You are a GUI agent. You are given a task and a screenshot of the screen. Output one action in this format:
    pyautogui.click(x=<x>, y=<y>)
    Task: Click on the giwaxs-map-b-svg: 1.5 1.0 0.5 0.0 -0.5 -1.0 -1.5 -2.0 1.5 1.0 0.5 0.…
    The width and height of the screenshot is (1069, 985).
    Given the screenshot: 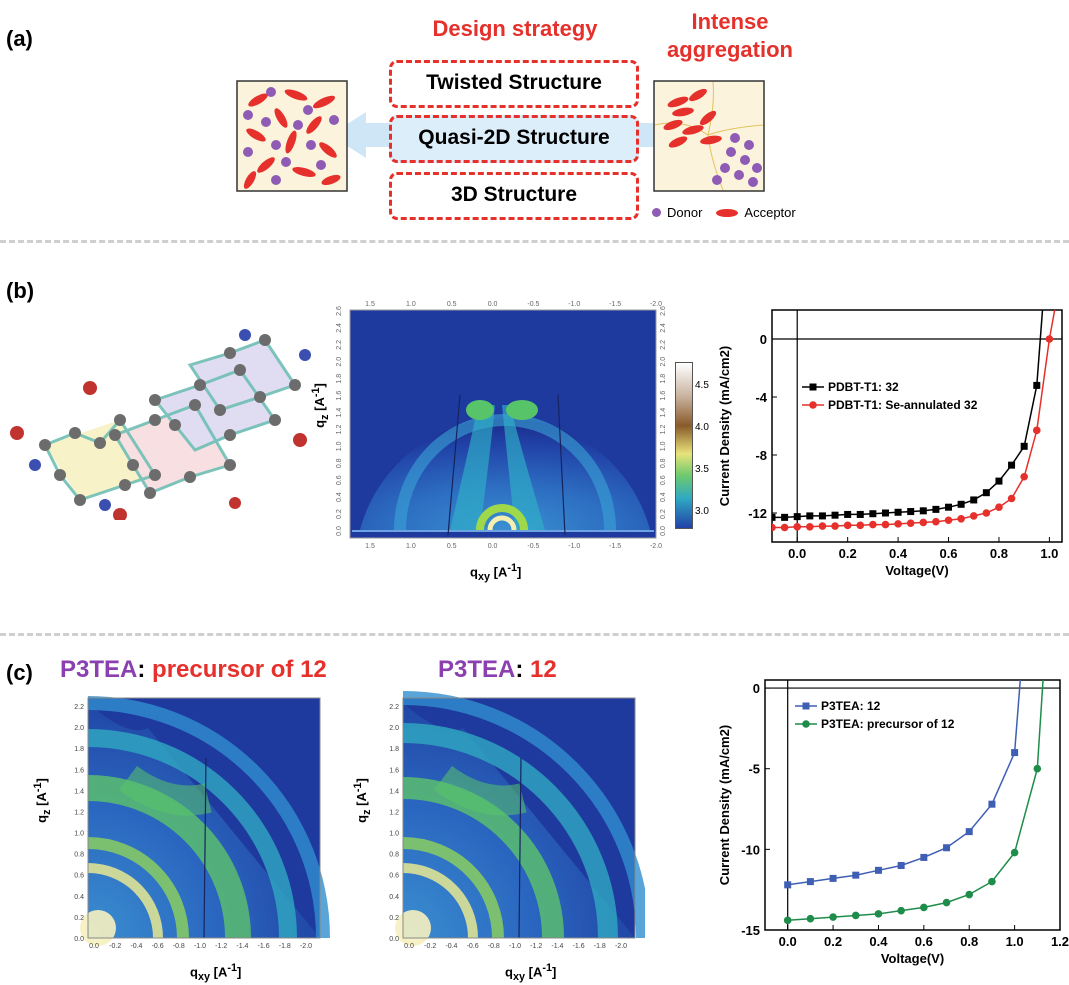 What is the action you would take?
    pyautogui.click(x=501, y=425)
    